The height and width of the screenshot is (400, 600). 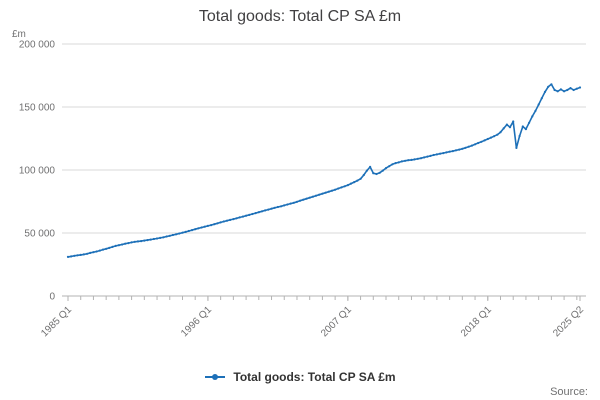 I want to click on chart-title: Total goods: Total CP SA £m, so click(x=300, y=16).